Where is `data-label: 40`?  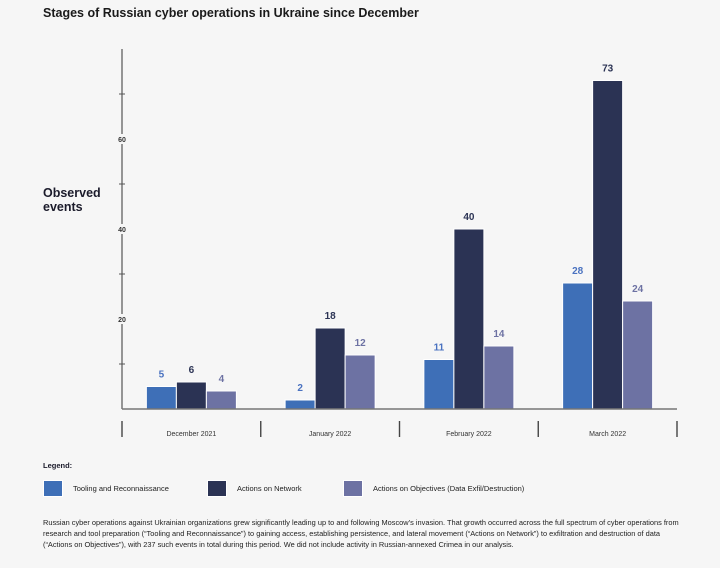
data-label: 40 is located at coordinates (469, 217).